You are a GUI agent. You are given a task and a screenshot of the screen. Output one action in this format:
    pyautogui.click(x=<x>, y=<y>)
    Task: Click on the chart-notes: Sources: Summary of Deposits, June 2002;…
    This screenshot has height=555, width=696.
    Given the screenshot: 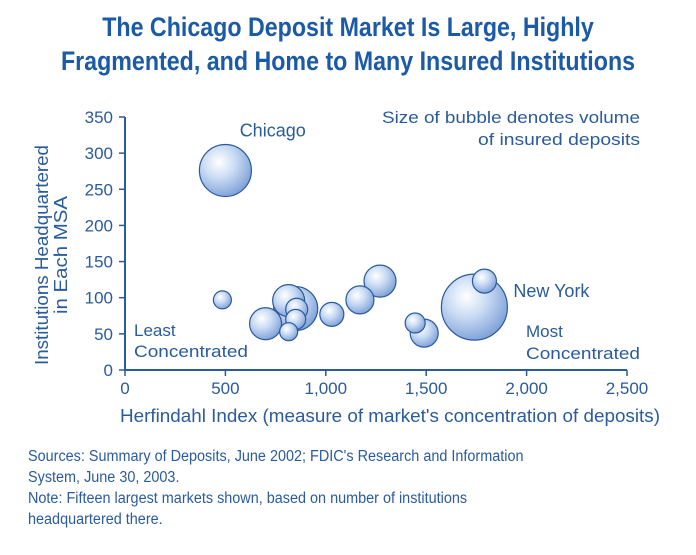 What is the action you would take?
    pyautogui.click(x=348, y=488)
    